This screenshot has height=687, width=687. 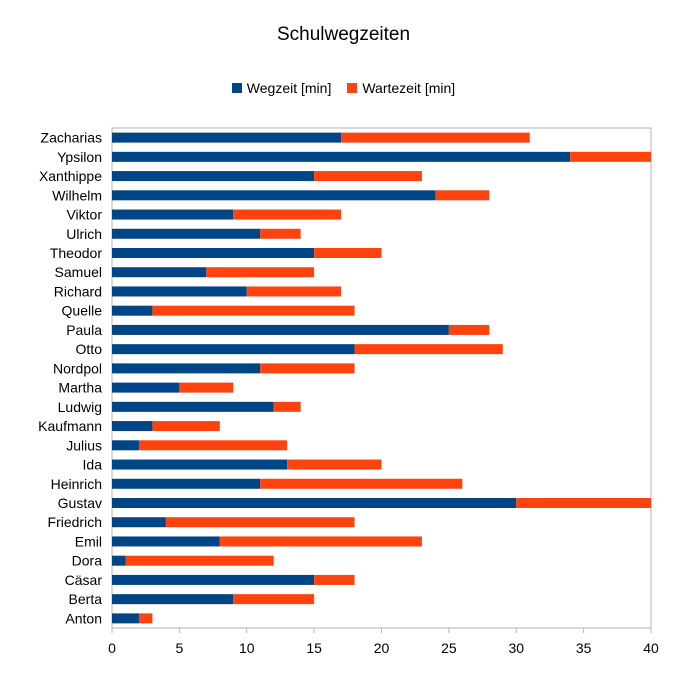 What do you see at coordinates (80, 388) in the screenshot?
I see `category-label: Martha` at bounding box center [80, 388].